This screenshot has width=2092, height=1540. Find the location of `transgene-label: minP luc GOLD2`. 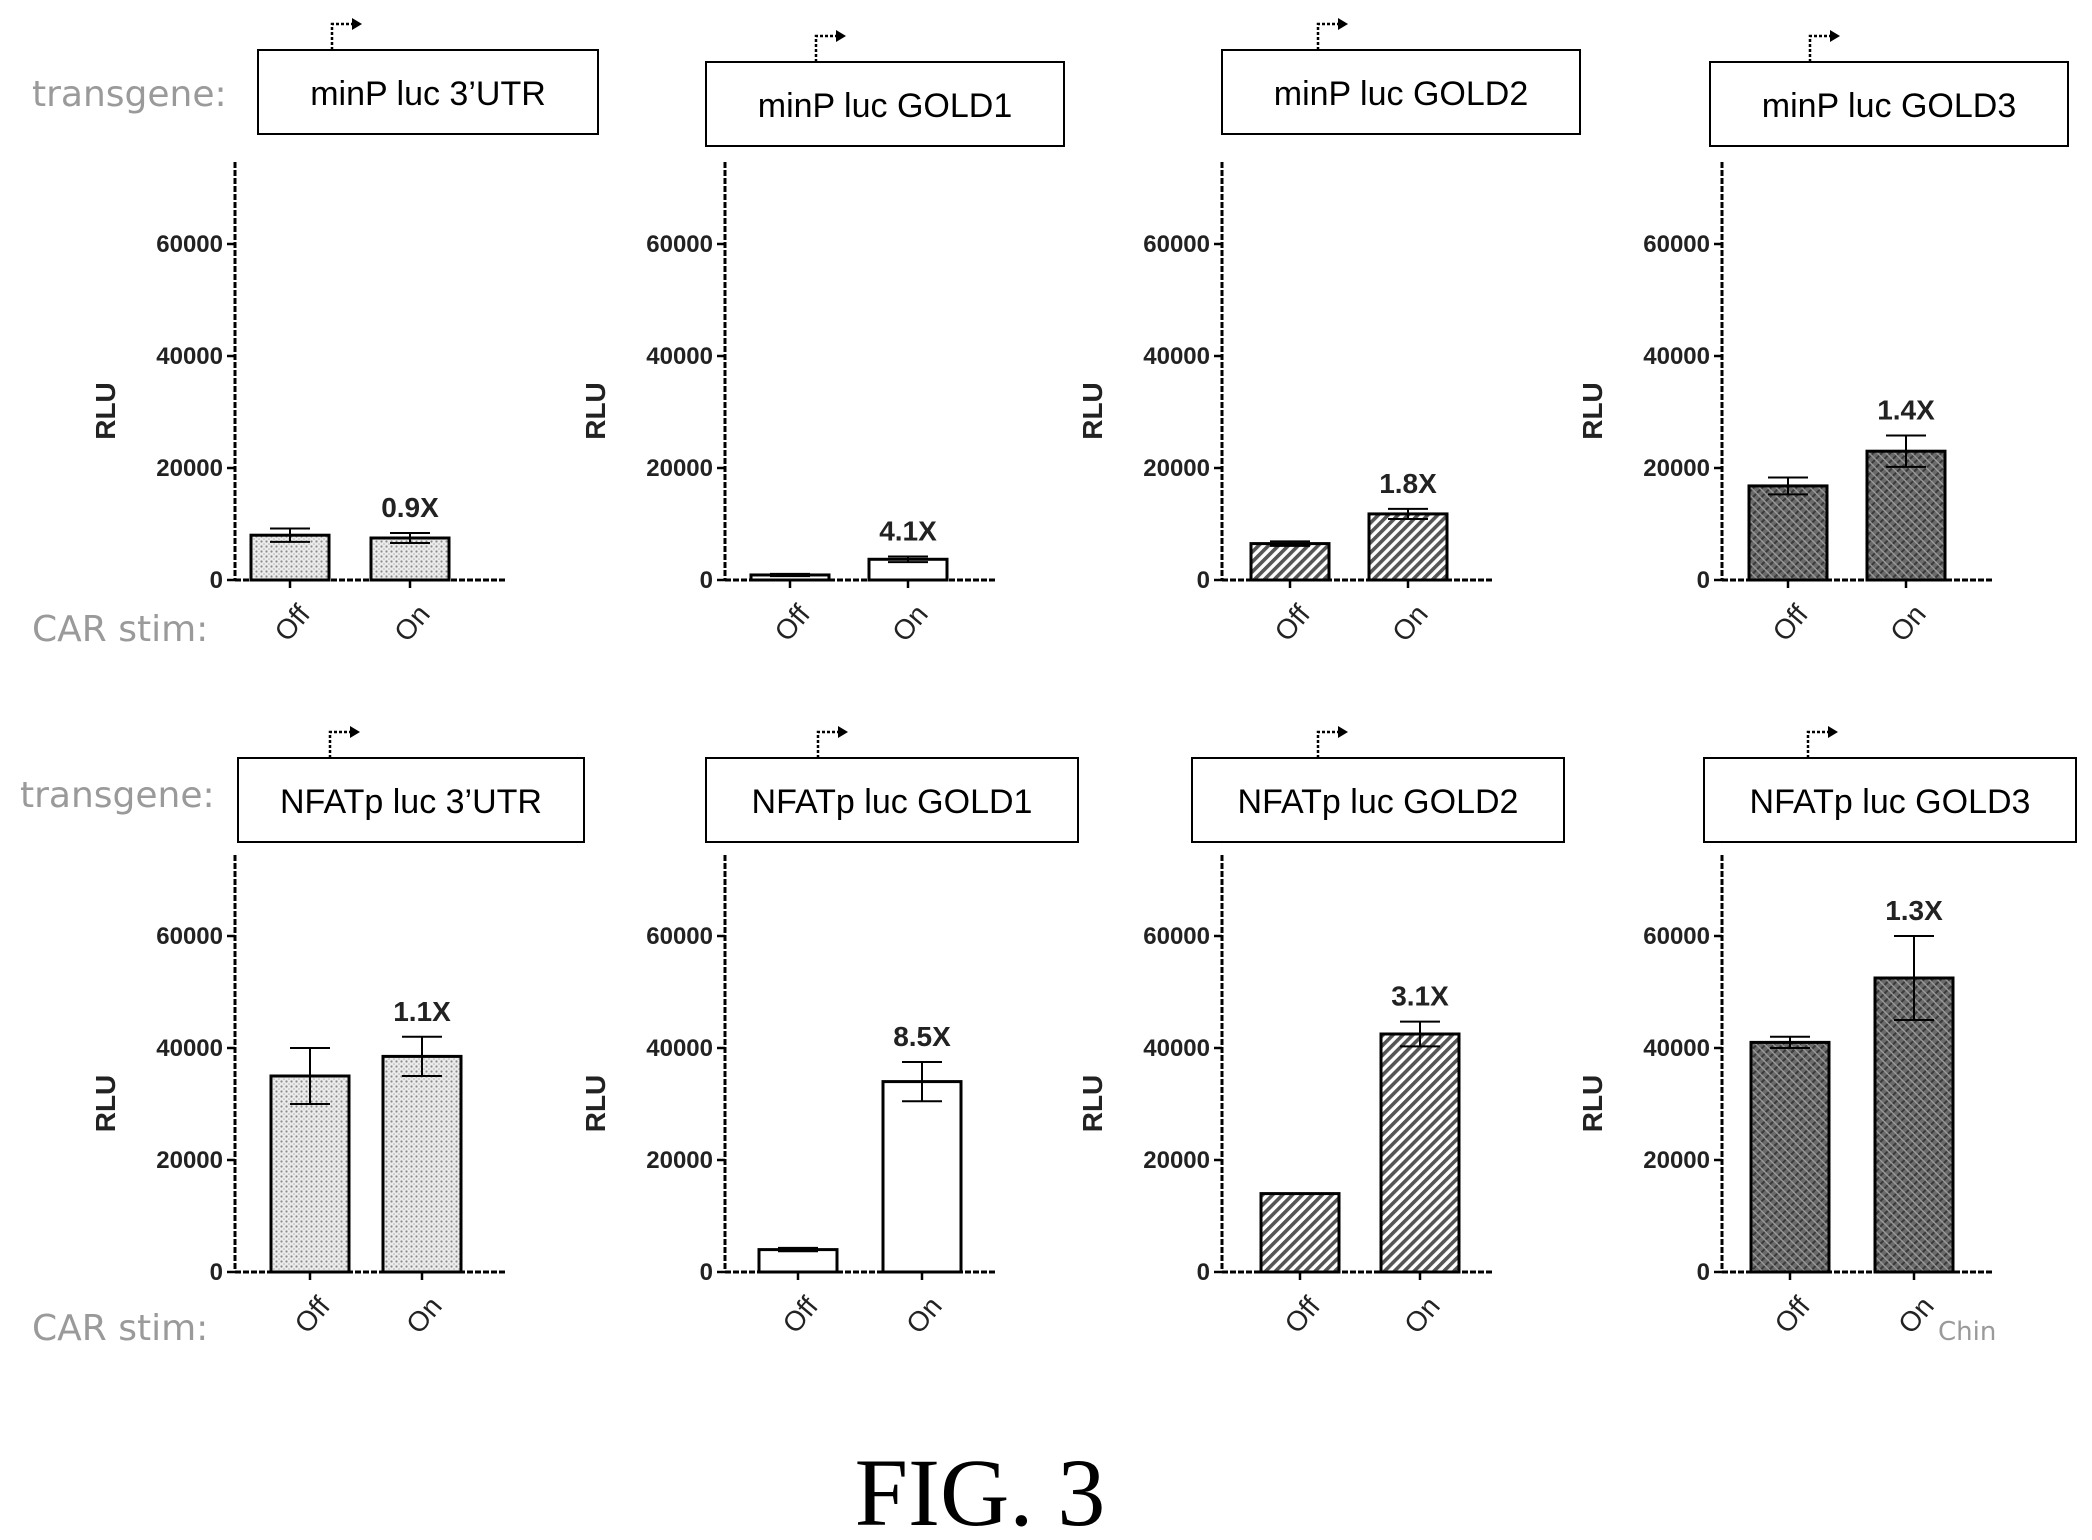

transgene-label: minP luc GOLD2 is located at coordinates (1401, 94).